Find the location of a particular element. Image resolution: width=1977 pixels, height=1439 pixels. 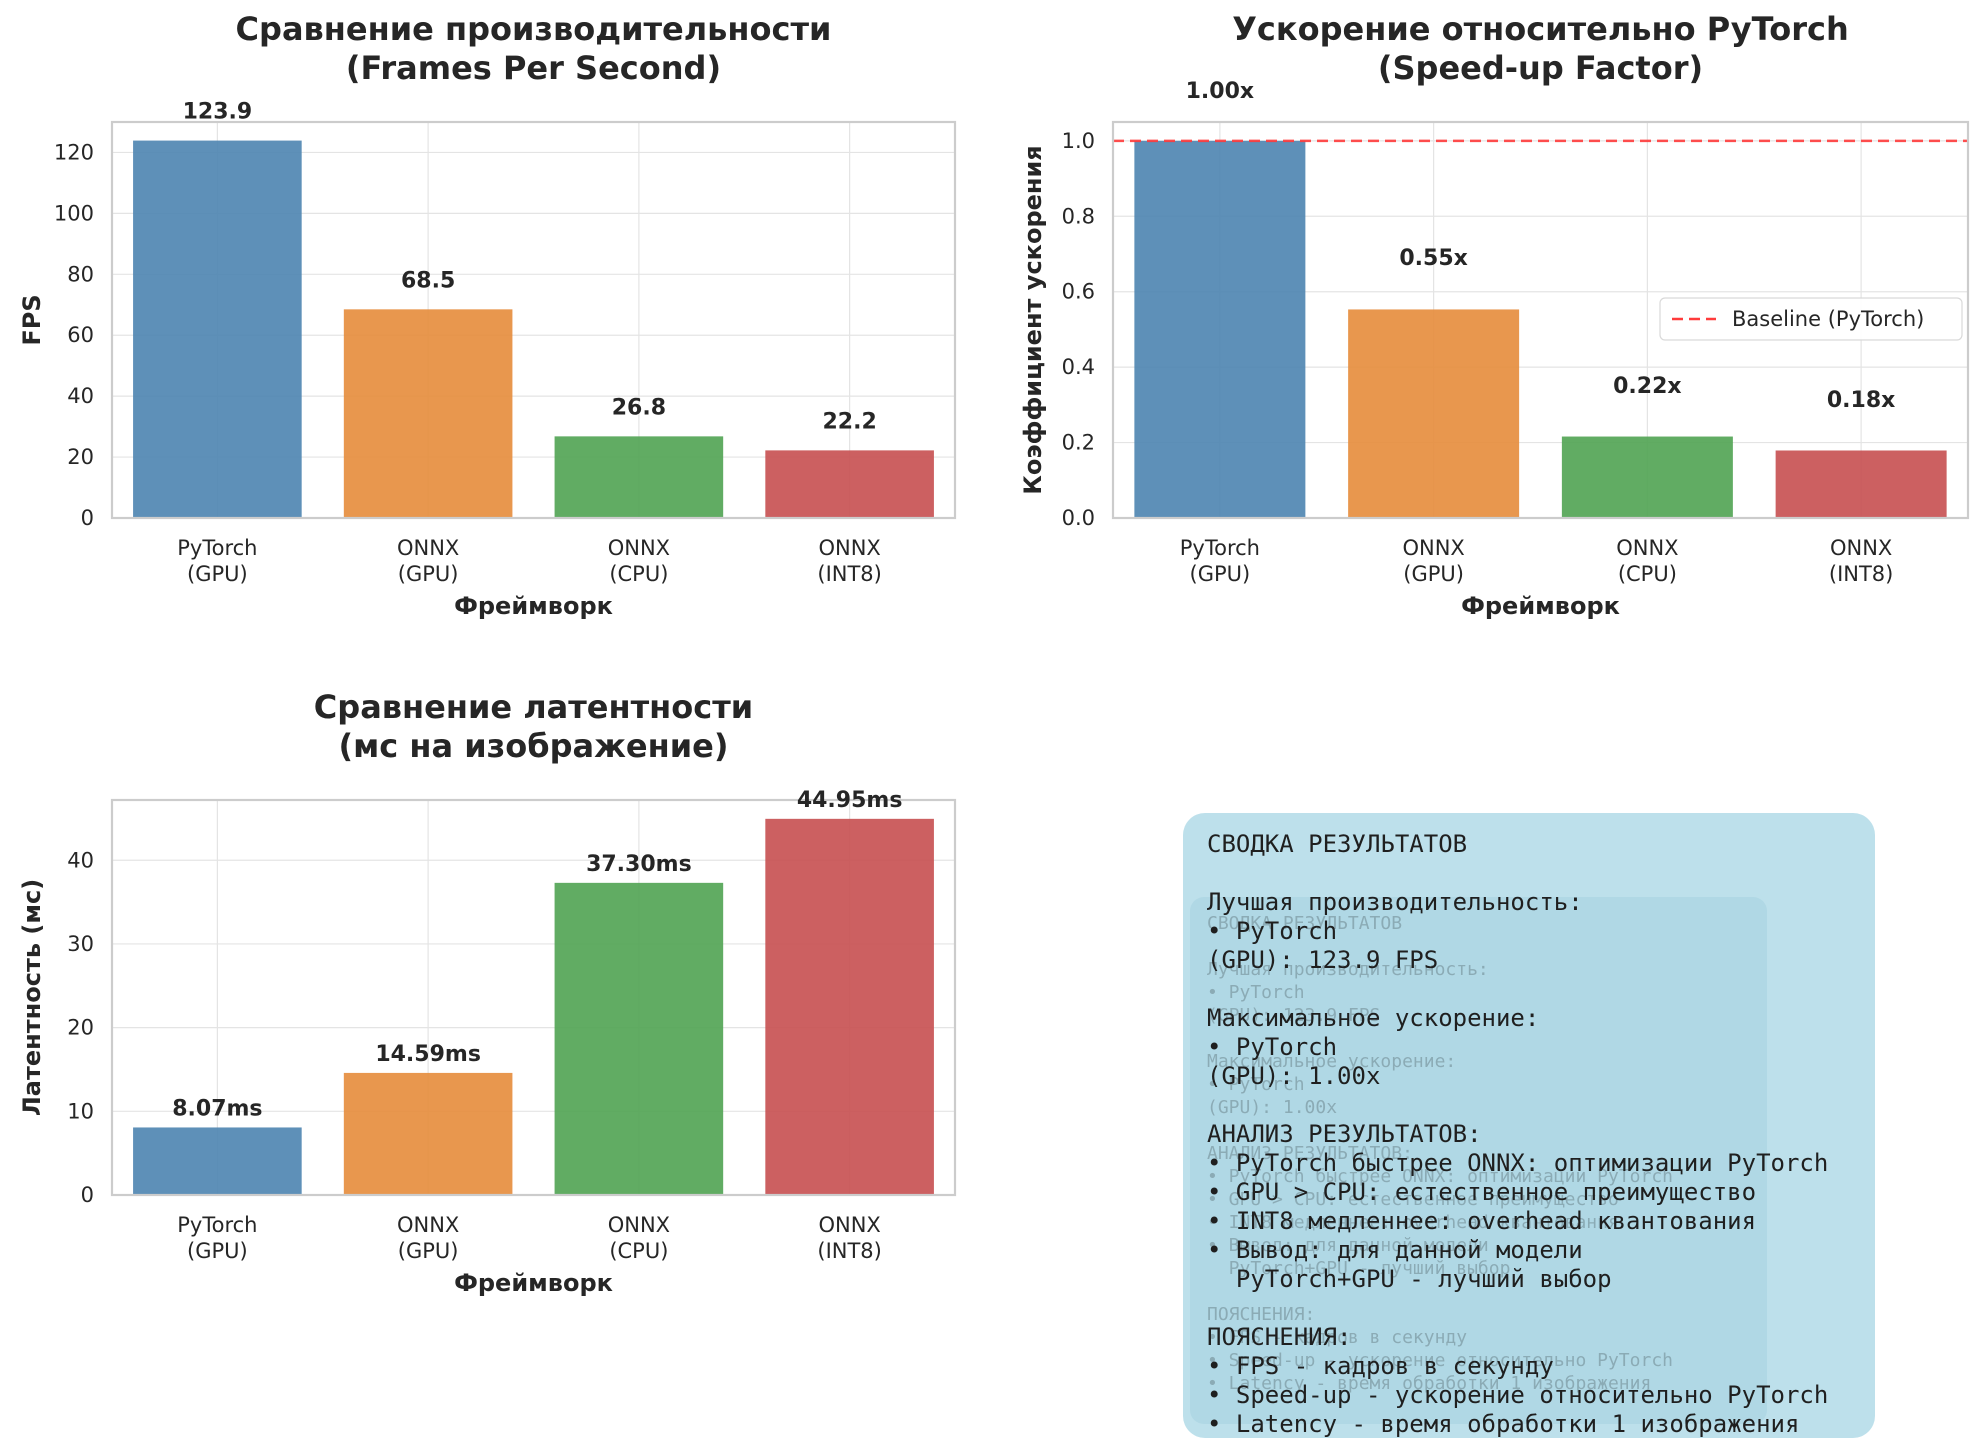

y-tick-label: 30 is located at coordinates (80, 944).